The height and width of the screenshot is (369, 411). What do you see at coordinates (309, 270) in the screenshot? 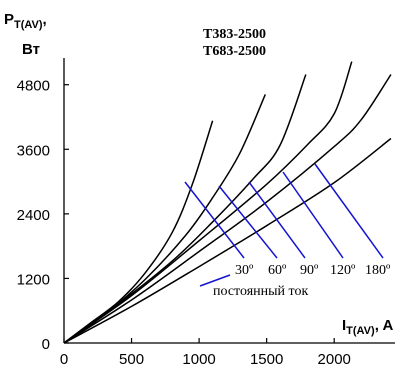
I see `angle-label-90: 90º` at bounding box center [309, 270].